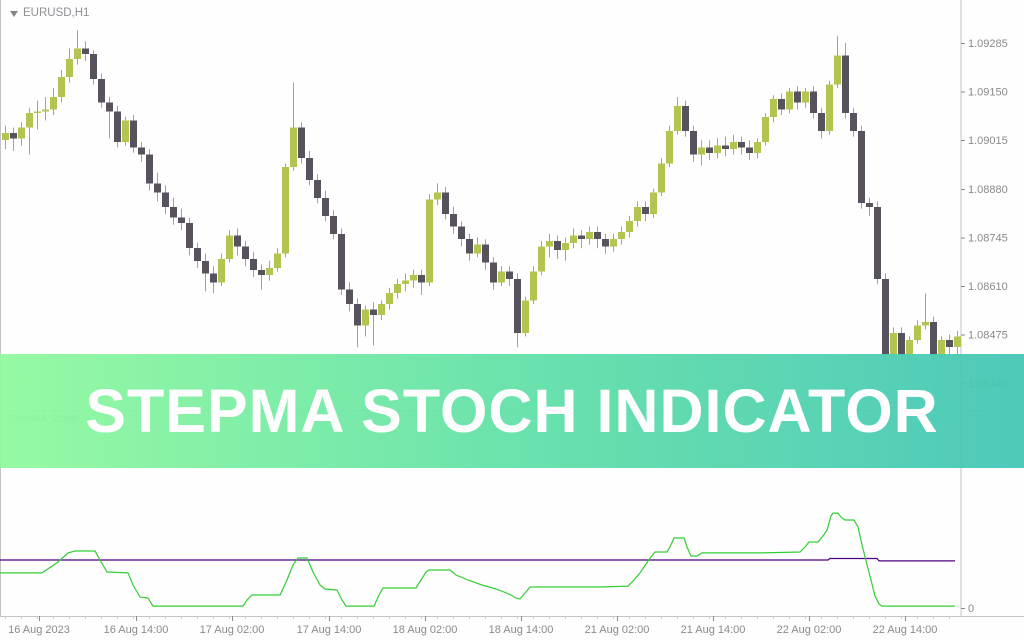 This screenshot has width=1024, height=640. I want to click on time-axis-label: 16 Aug 14:00, so click(136, 630).